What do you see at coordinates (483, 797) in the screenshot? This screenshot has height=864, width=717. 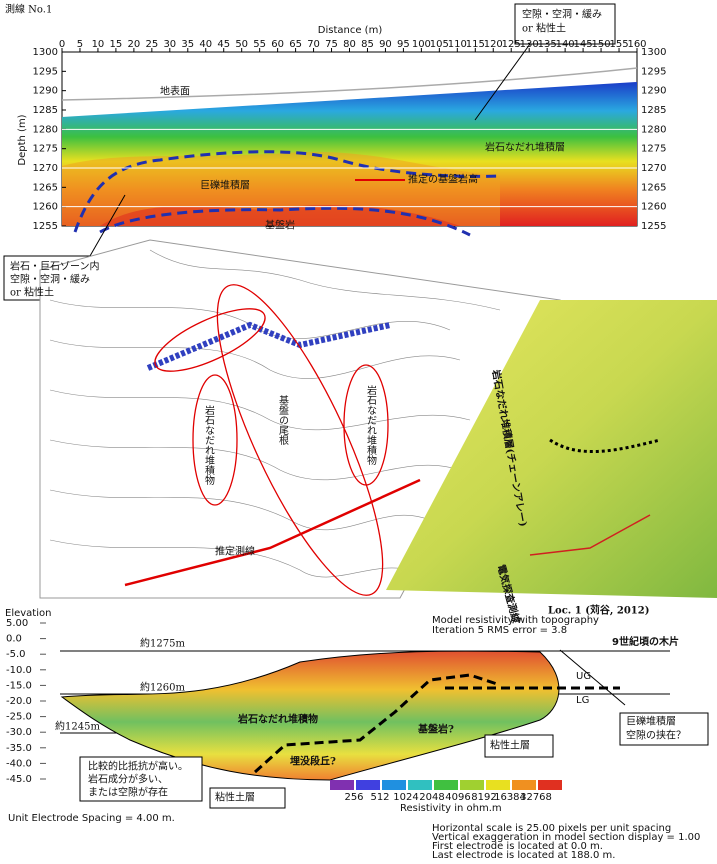 I see `scale-label: 8192` at bounding box center [483, 797].